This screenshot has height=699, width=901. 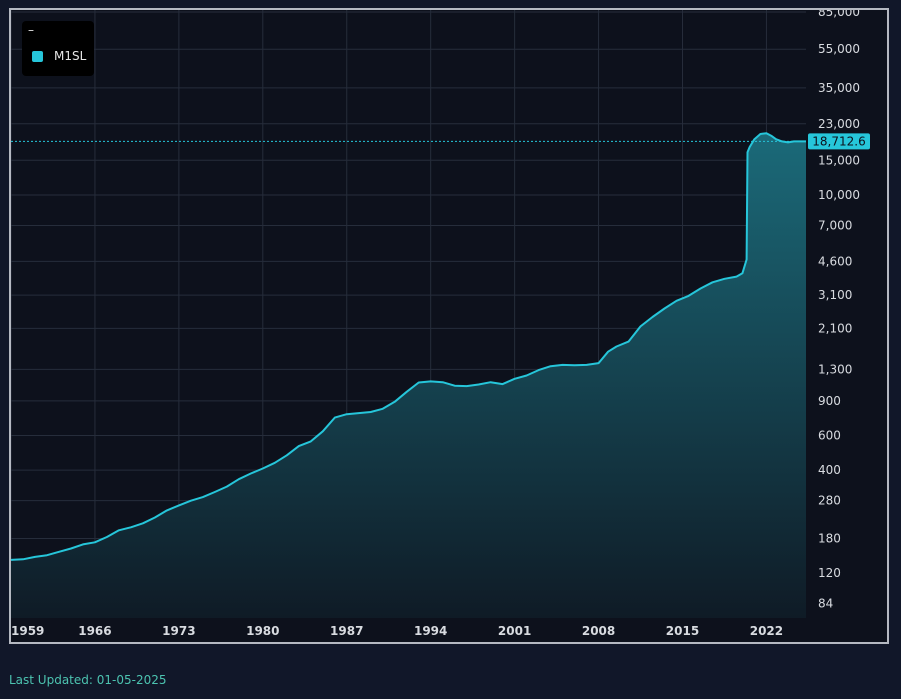 I want to click on y-tick-label: 10,000, so click(x=839, y=195).